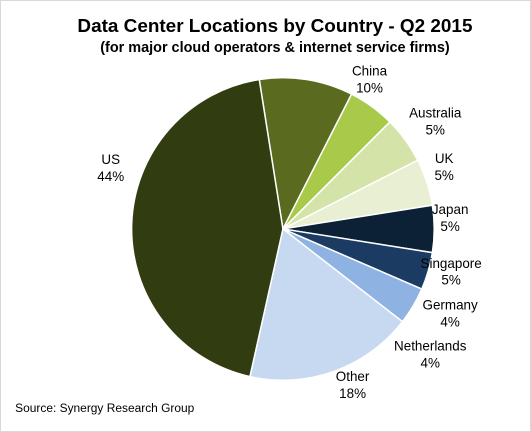 Image resolution: width=531 pixels, height=432 pixels. I want to click on slice-category-text: China, so click(370, 71).